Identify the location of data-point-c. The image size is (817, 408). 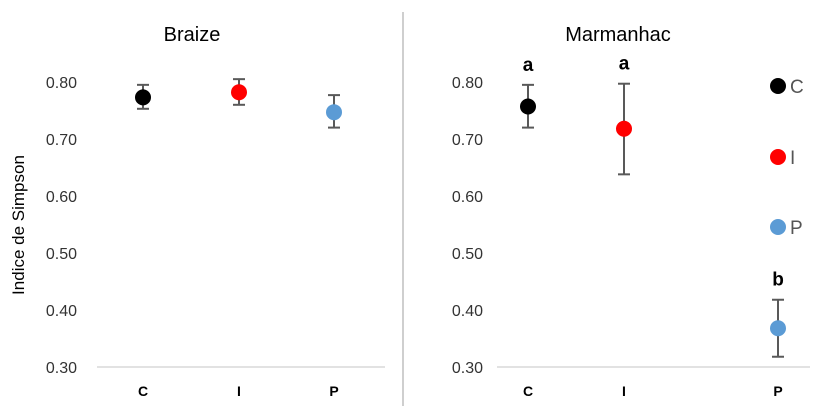
(143, 96).